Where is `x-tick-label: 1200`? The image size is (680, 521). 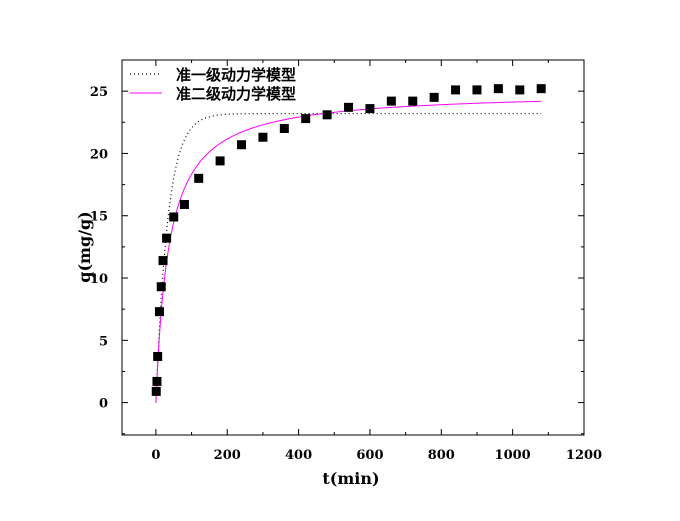
x-tick-label: 1200 is located at coordinates (584, 455).